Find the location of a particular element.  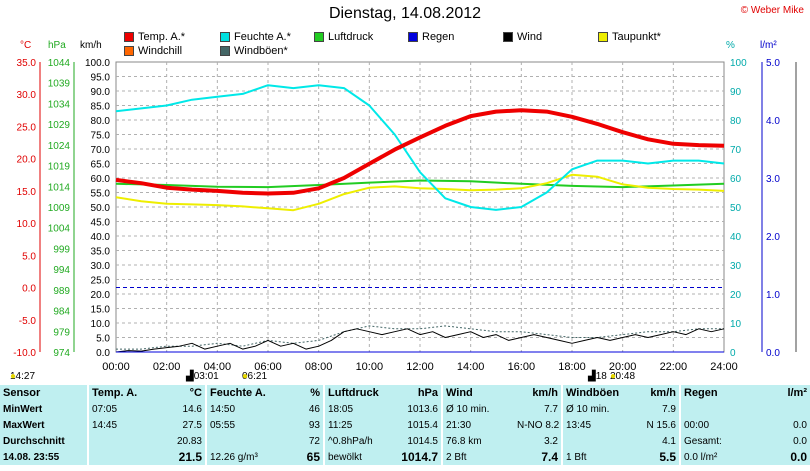

pressure-tick-label: 1029 is located at coordinates (59, 125).